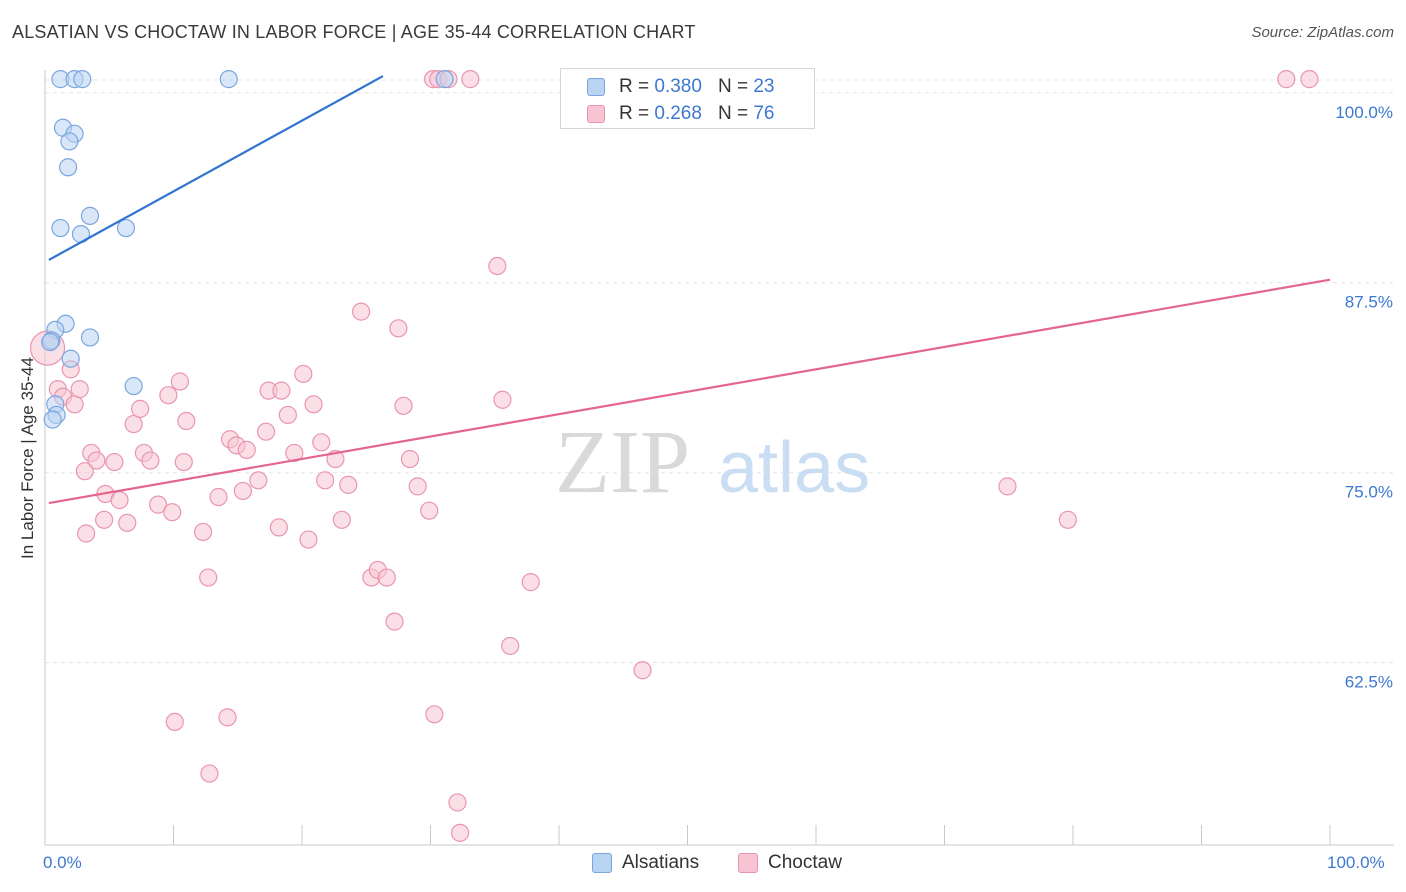  I want to click on watermark-atlas: atlas, so click(794, 468).